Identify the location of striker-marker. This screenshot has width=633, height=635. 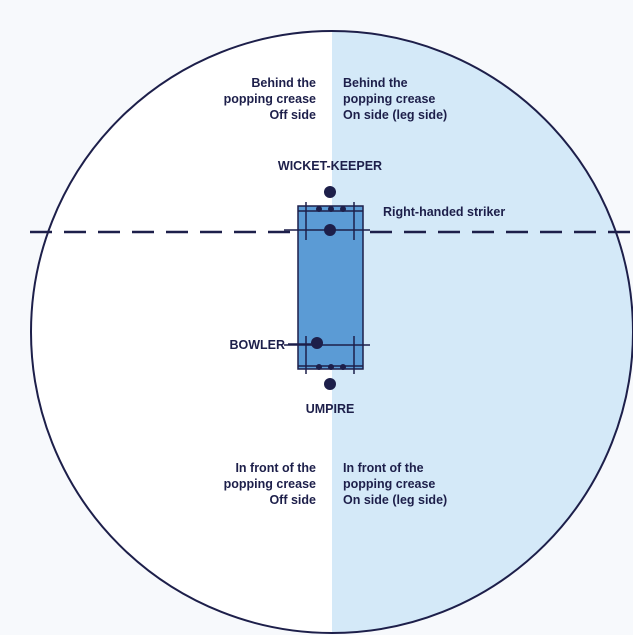
(330, 230).